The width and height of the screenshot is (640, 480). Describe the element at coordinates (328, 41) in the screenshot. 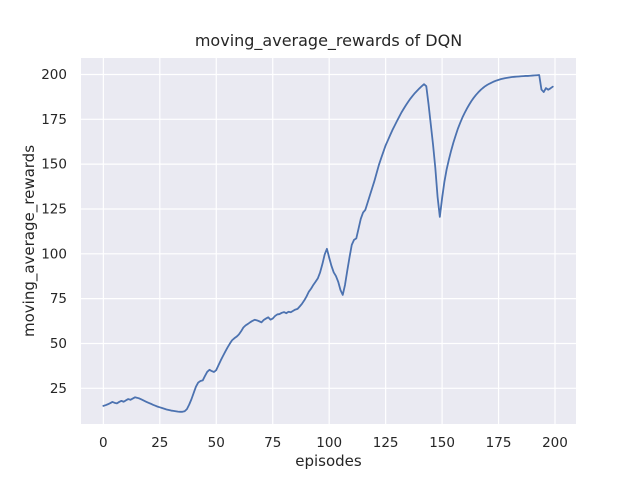

I see `chart-title: moving_average_rewards of DQN` at that location.